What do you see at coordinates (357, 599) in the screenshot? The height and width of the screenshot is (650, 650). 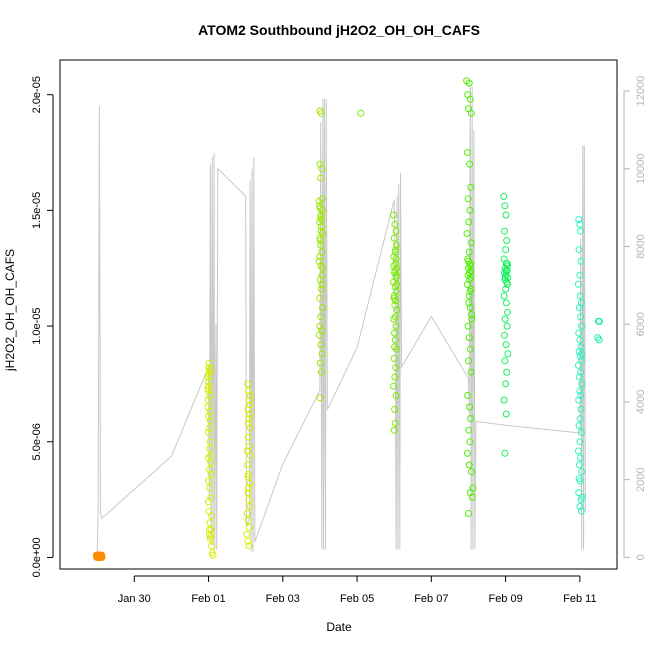 I see `x-tick-label: Feb 05` at bounding box center [357, 599].